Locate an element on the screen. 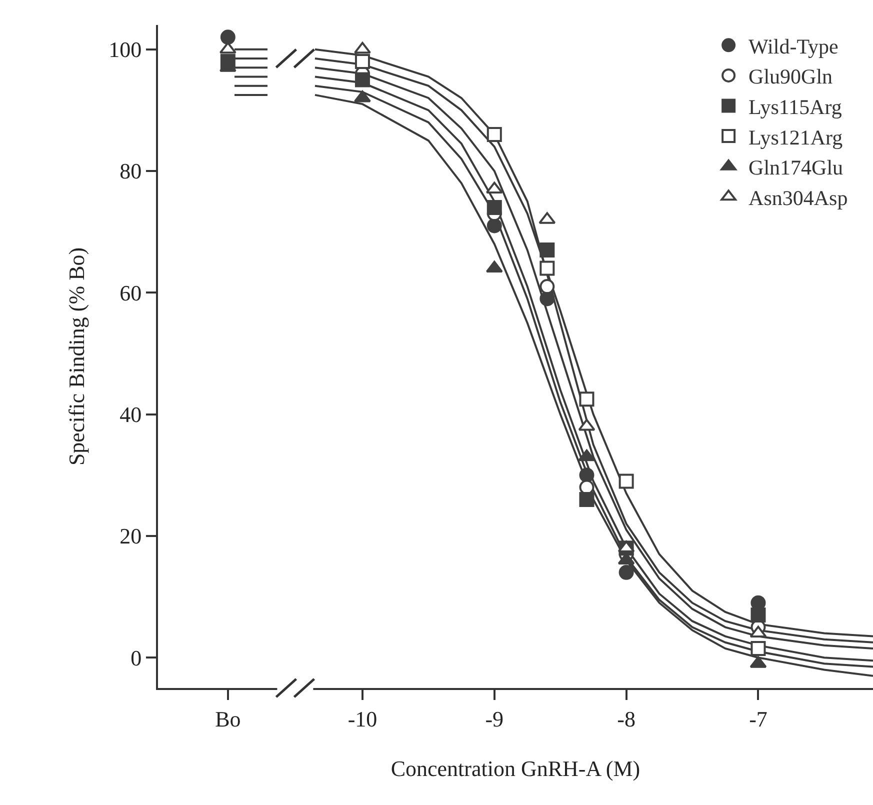  legend-label: Lys115Arg is located at coordinates (795, 106).